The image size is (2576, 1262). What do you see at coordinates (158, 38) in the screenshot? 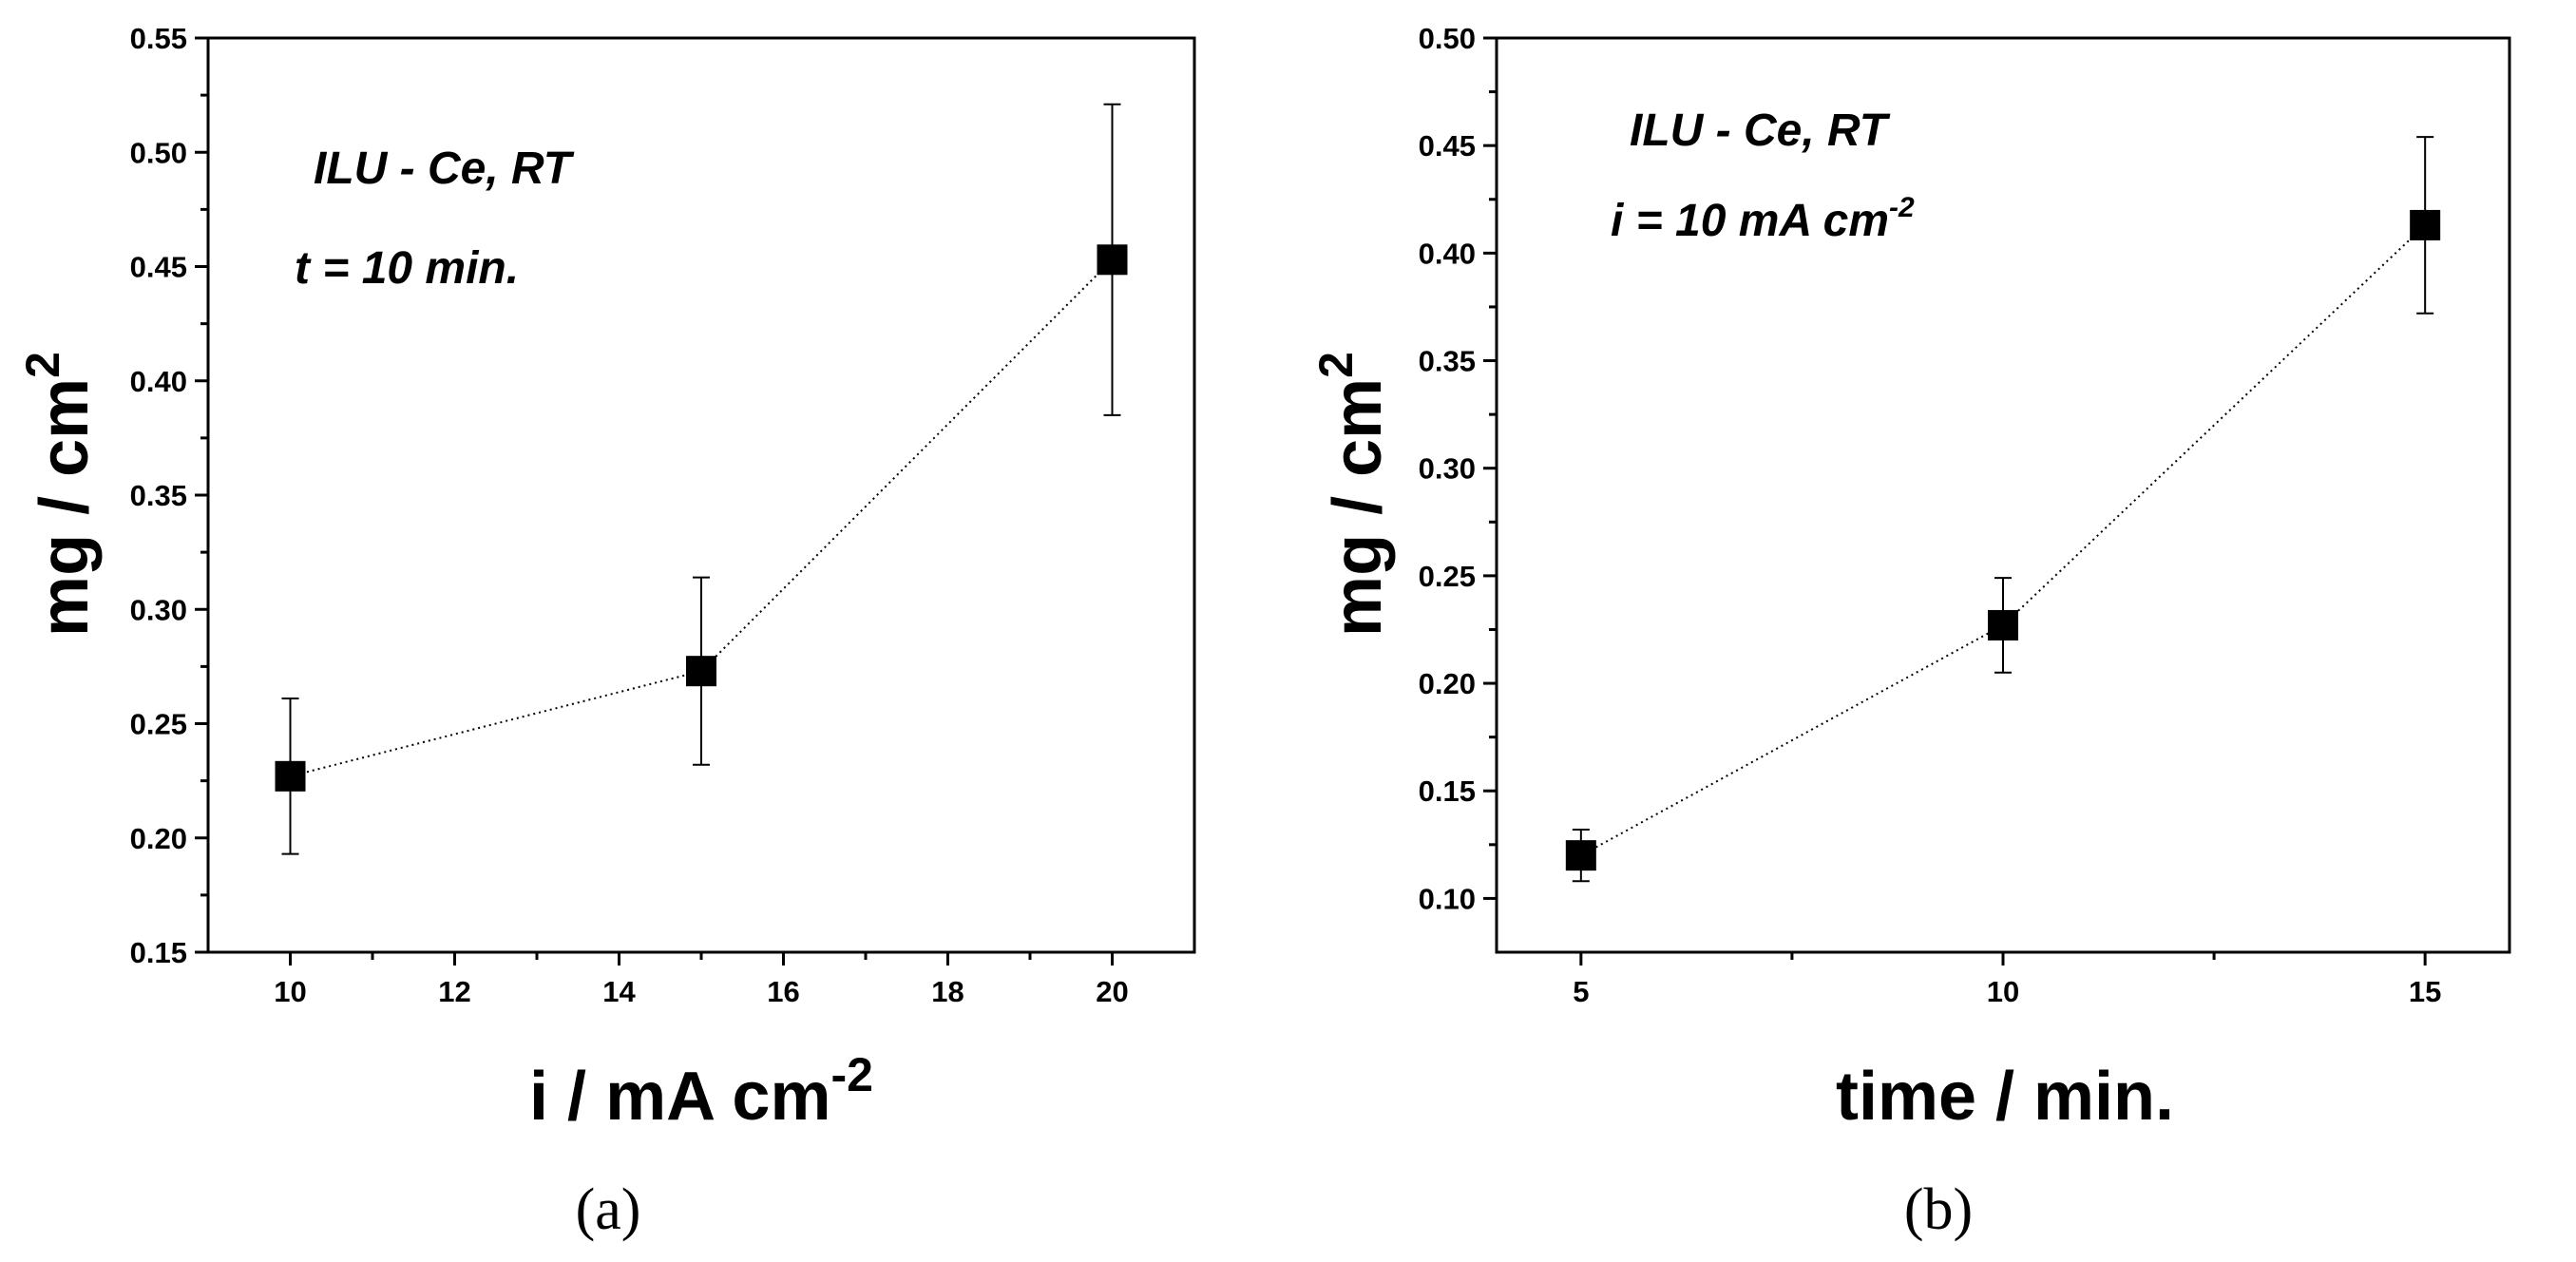
I see `y-tick-label: 0.55` at bounding box center [158, 38].